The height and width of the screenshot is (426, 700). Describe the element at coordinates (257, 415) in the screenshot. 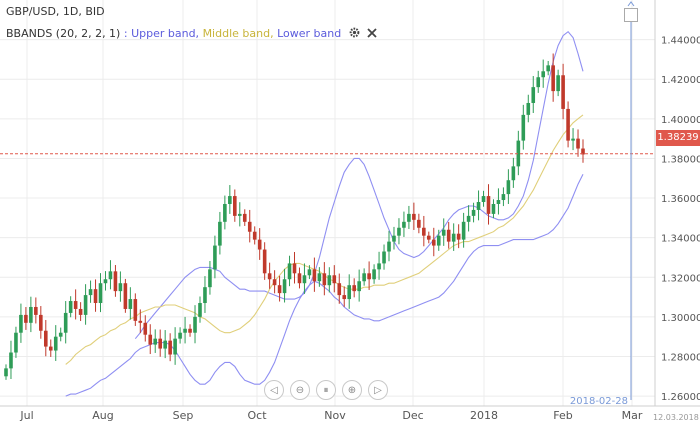

I see `x-tick-label: Oct` at that location.